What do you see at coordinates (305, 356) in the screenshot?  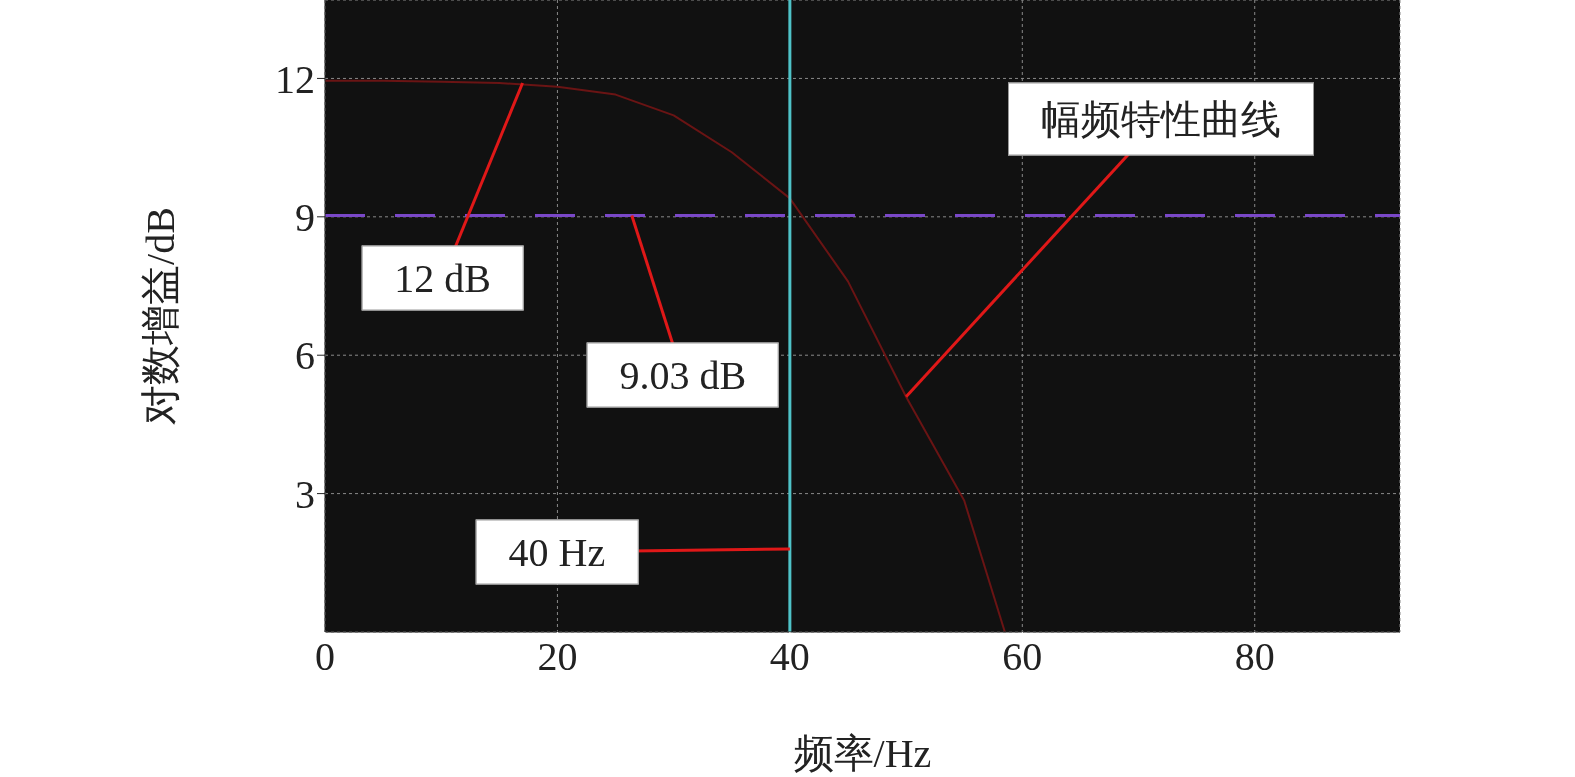 I see `y-tick-label: 6` at bounding box center [305, 356].